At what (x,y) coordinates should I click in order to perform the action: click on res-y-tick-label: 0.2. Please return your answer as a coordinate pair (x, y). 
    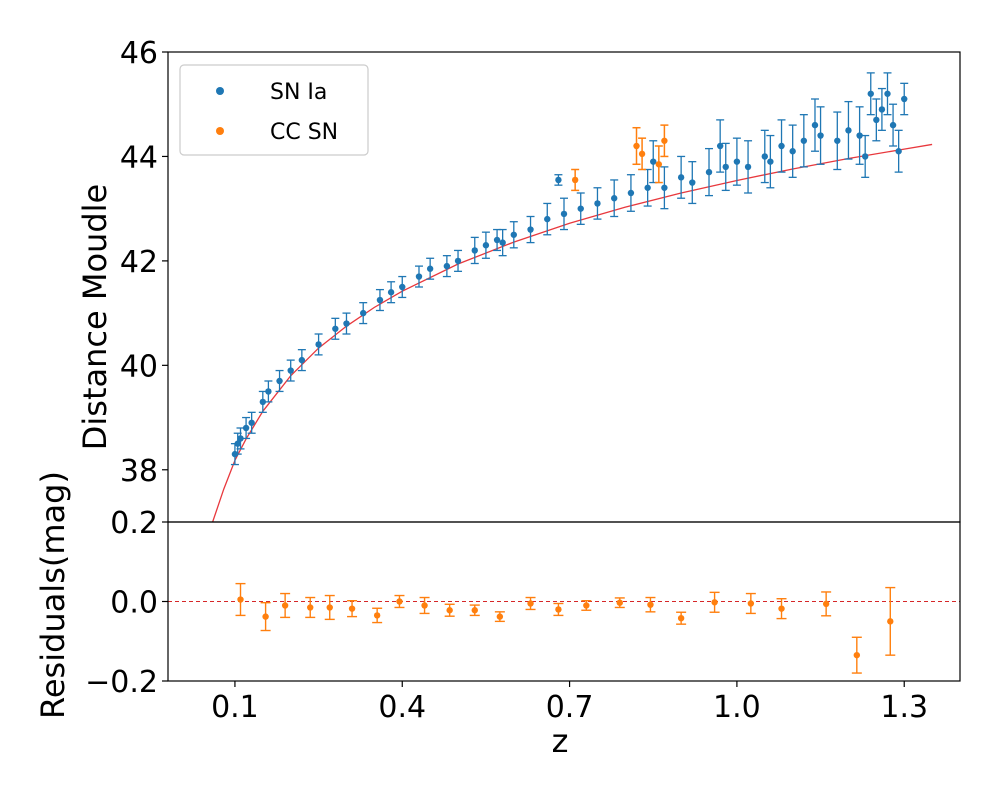
    Looking at the image, I should click on (134, 523).